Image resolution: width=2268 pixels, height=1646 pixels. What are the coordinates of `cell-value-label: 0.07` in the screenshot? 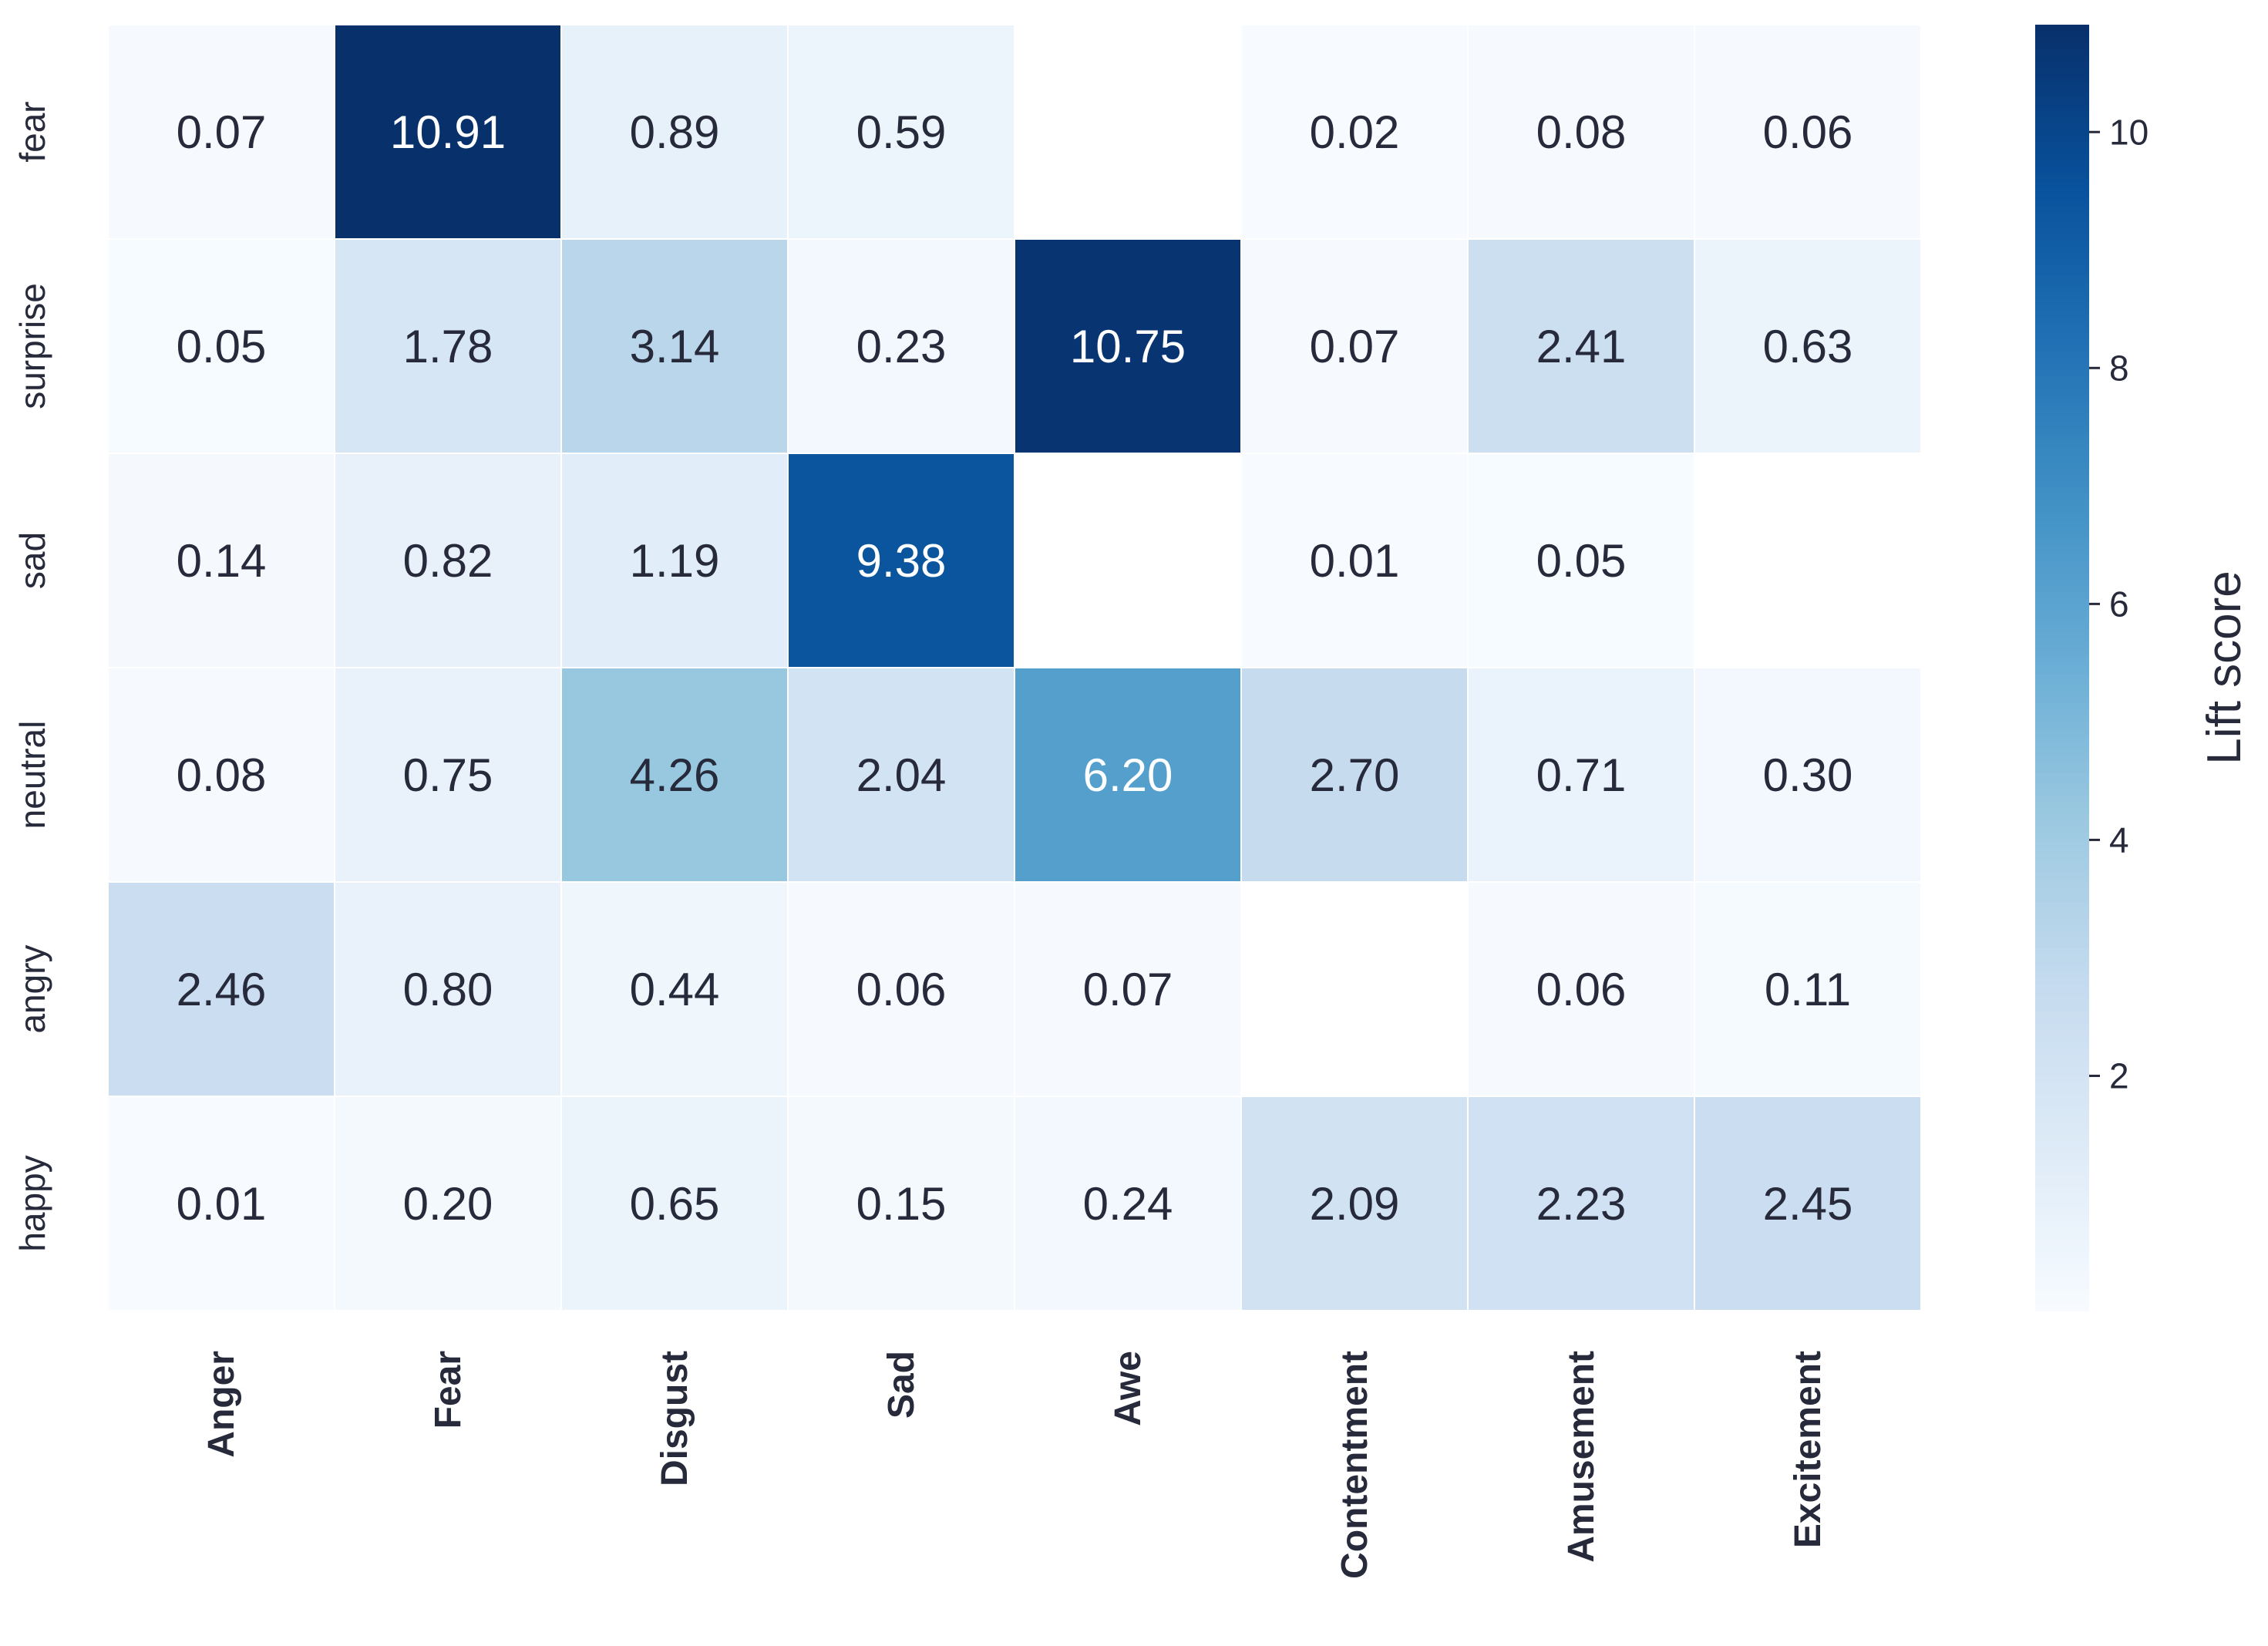 It's located at (222, 132).